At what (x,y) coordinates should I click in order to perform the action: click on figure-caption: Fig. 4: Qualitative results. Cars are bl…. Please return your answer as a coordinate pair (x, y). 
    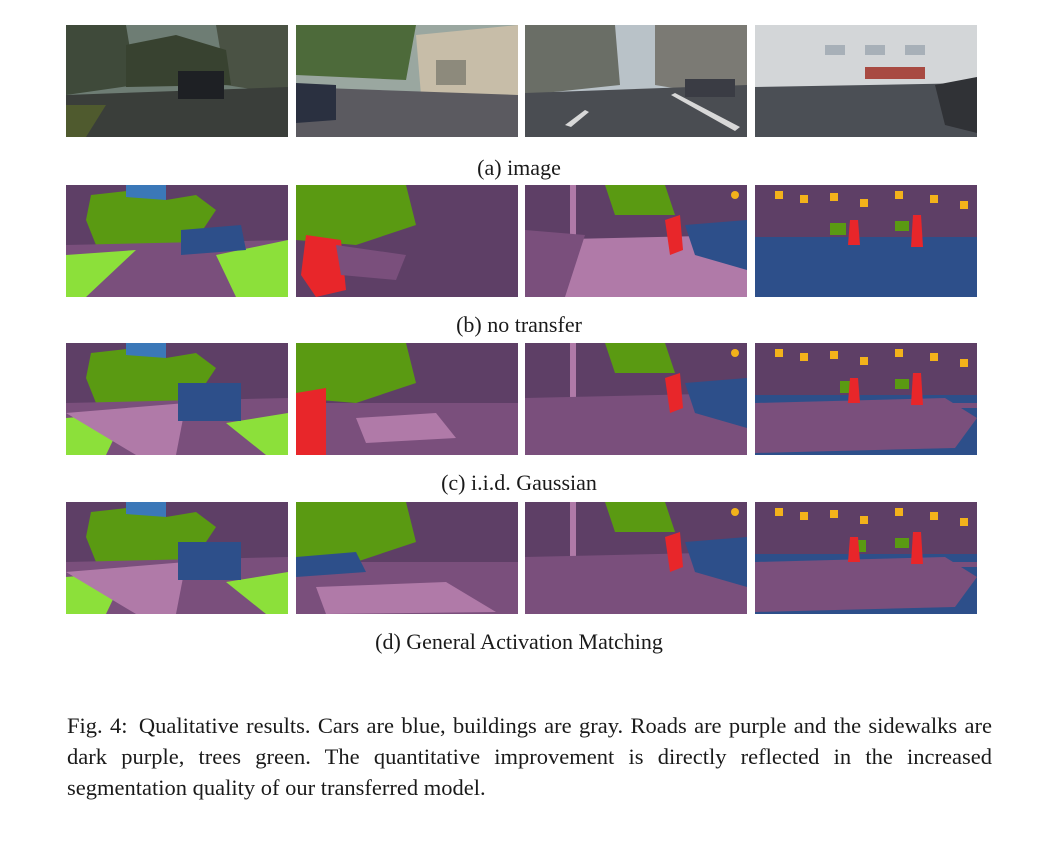
    Looking at the image, I should click on (529, 756).